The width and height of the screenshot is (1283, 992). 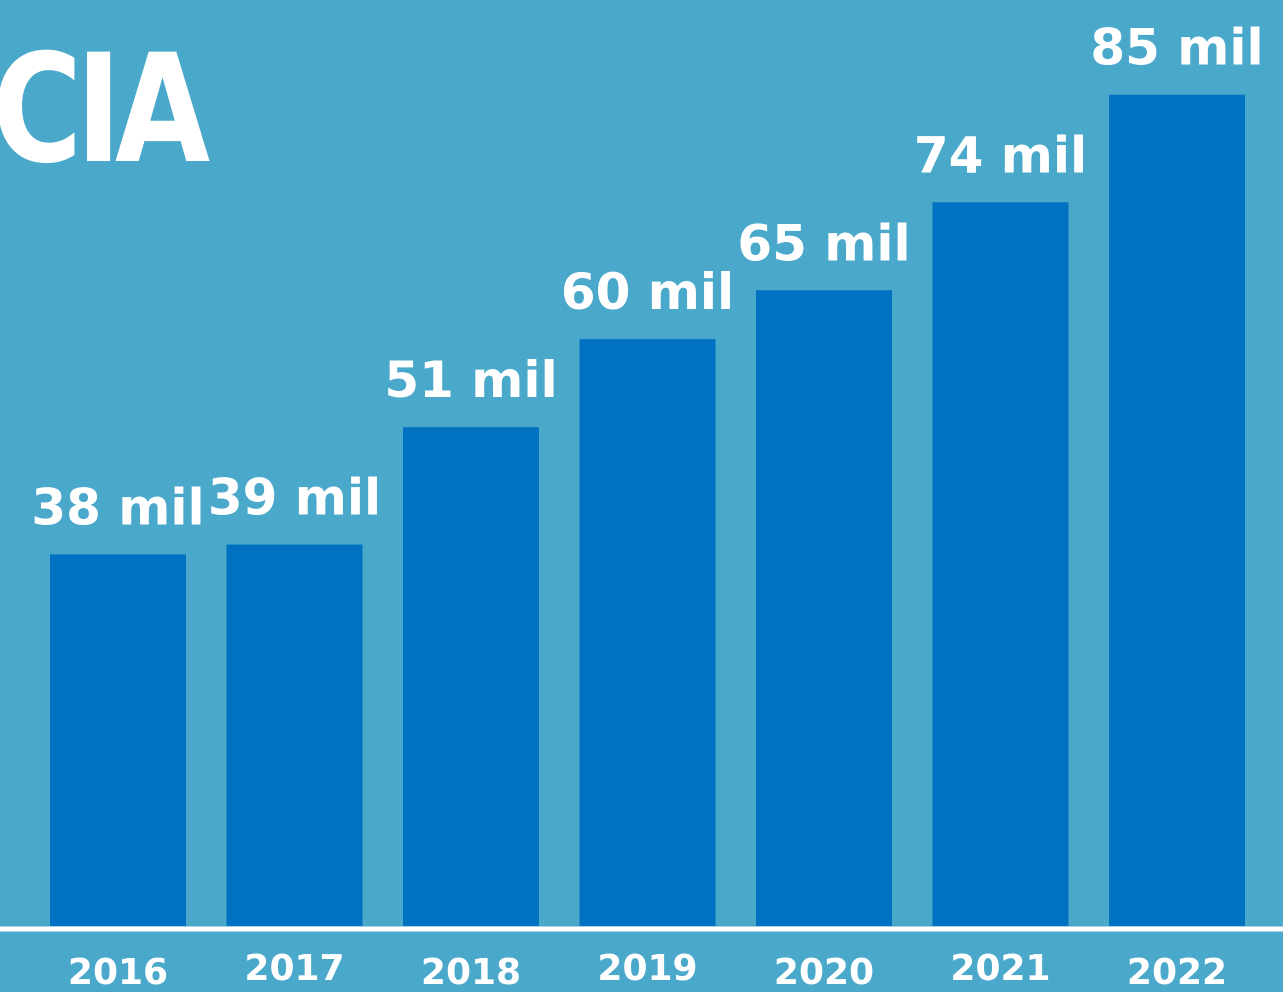 I want to click on bar-2016, so click(x=118, y=740).